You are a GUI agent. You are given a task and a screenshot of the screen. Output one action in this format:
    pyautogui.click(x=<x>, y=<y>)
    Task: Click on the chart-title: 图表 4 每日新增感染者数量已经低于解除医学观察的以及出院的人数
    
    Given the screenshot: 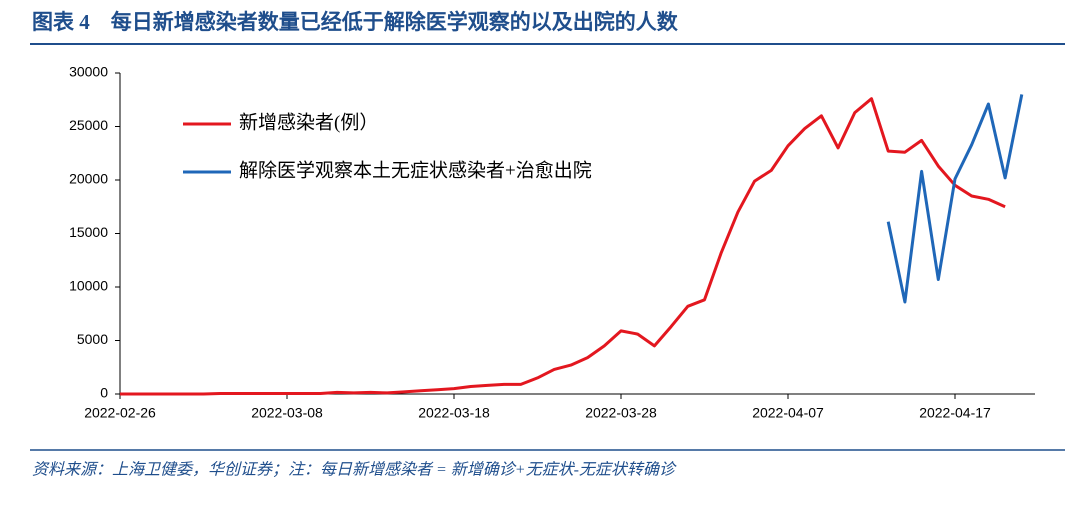 What is the action you would take?
    pyautogui.click(x=355, y=22)
    